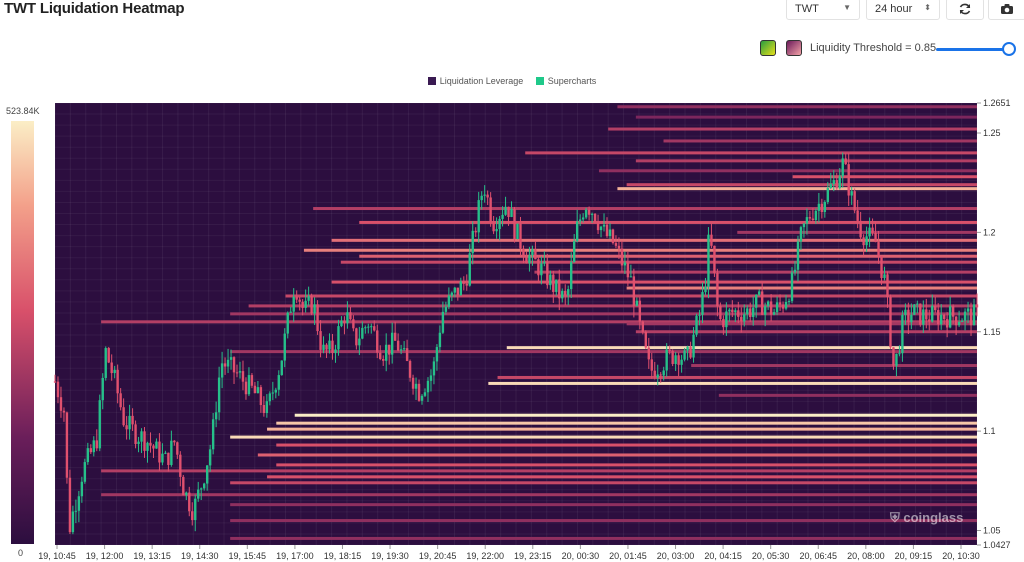 Image resolution: width=1024 pixels, height=562 pixels. I want to click on coinglass-watermark: ⛨ coinglass, so click(926, 518).